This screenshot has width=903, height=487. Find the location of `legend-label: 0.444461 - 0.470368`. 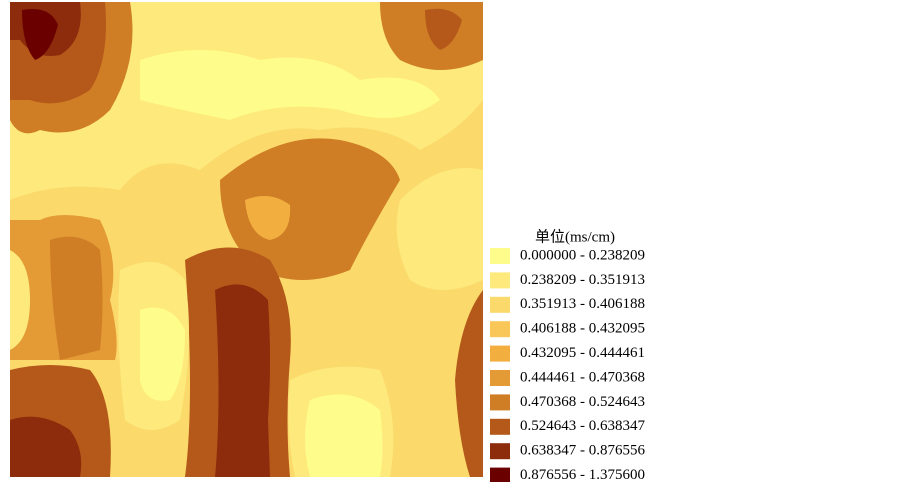

legend-label: 0.444461 - 0.470368 is located at coordinates (582, 377).